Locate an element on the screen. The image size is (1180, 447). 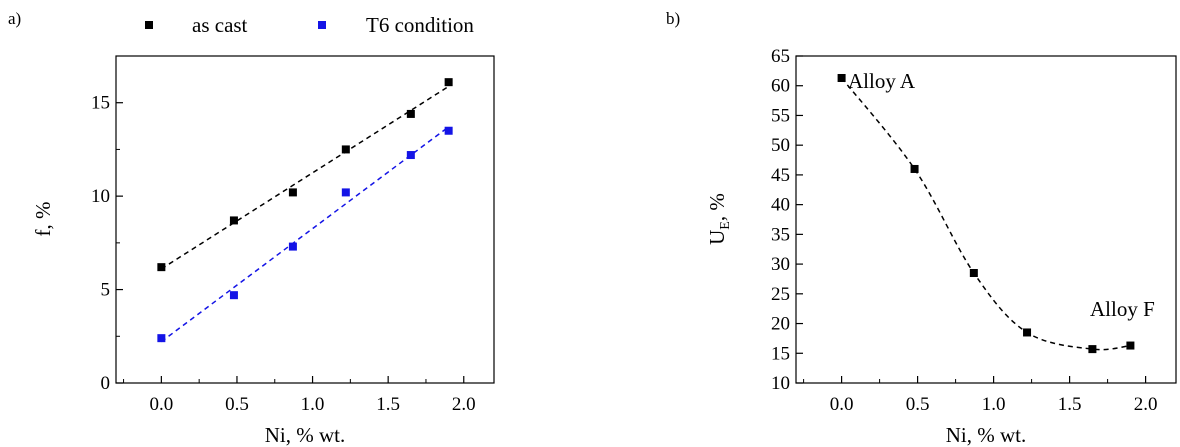
points-a is located at coordinates (305, 210).